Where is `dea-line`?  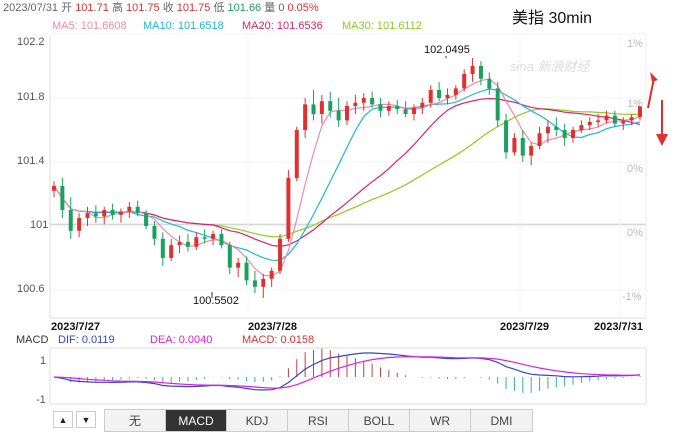
dea-line is located at coordinates (347, 372).